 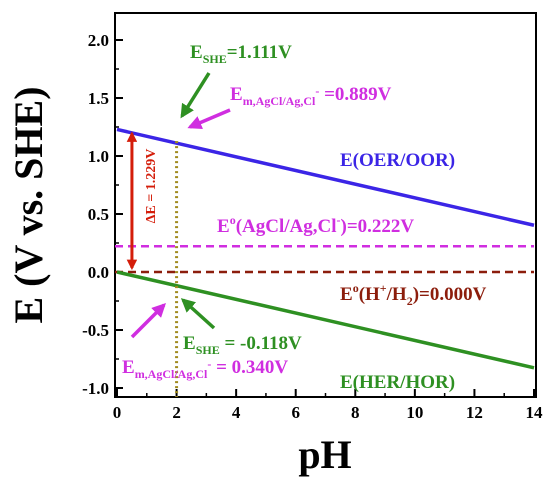 What do you see at coordinates (295, 412) in the screenshot?
I see `x-tick-label: 6` at bounding box center [295, 412].